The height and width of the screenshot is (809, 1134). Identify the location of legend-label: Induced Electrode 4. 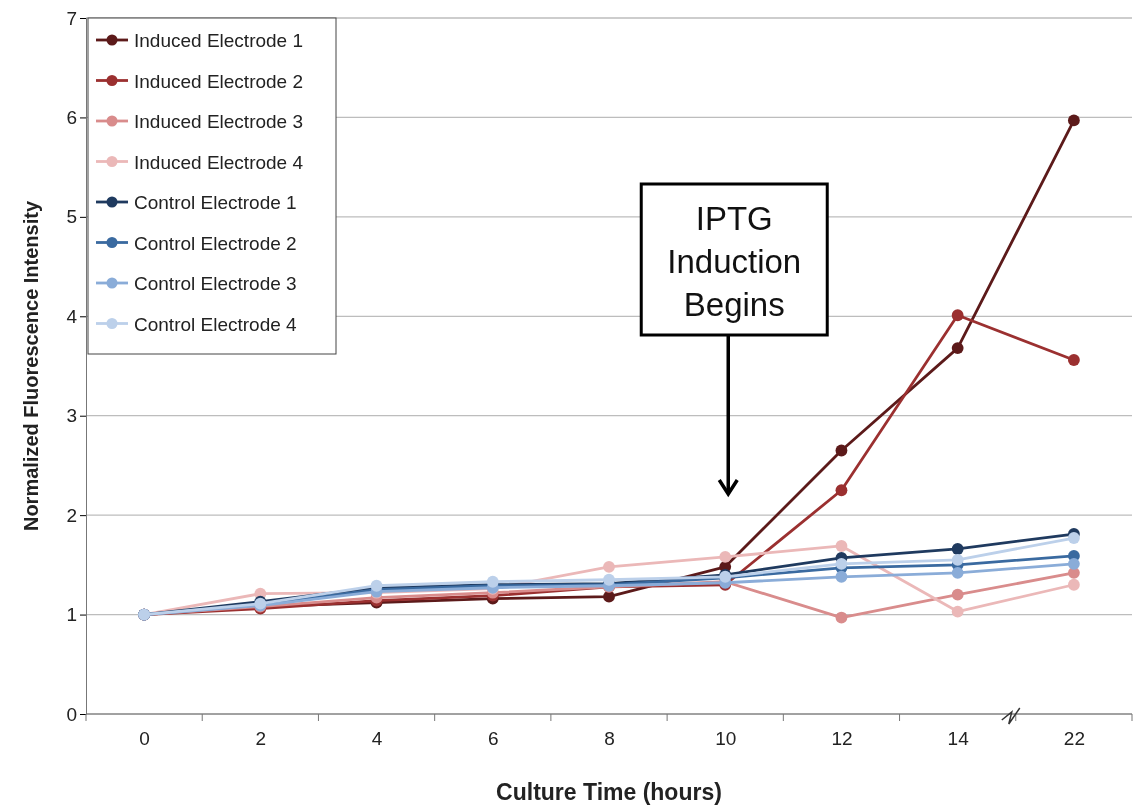
(219, 162).